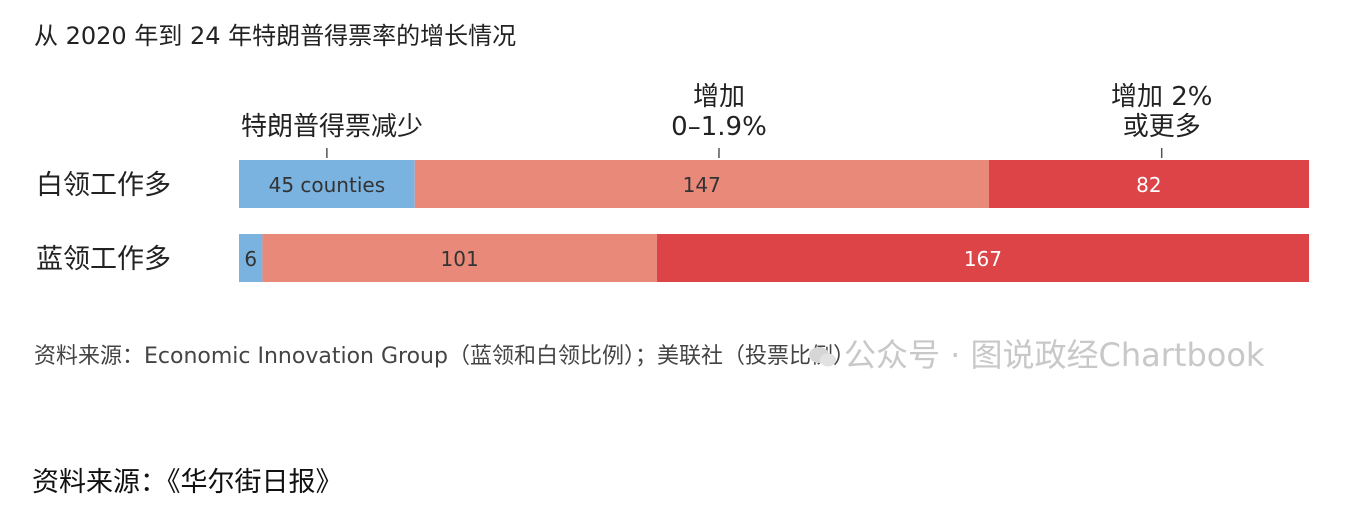 Image resolution: width=1350 pixels, height=524 pixels. Describe the element at coordinates (187, 482) in the screenshot. I see `page-source: 资料来源：《华尔街日报》` at that location.